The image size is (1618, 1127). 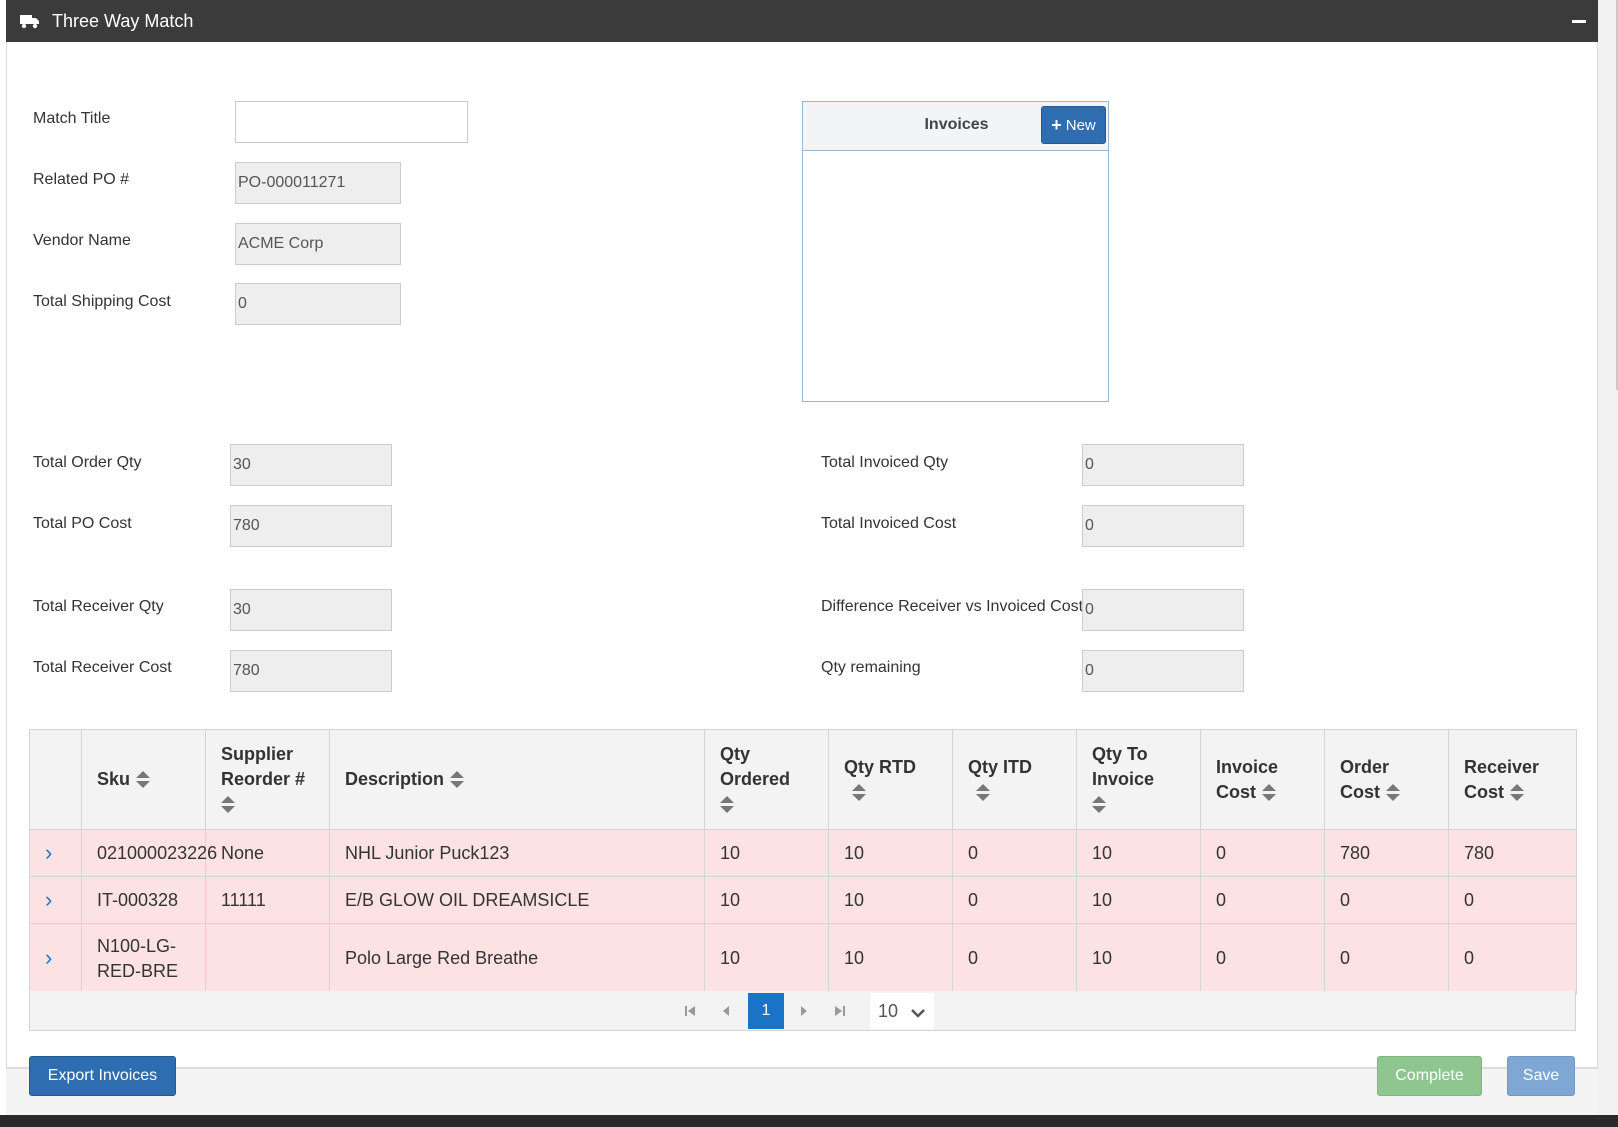 I want to click on last-page-icon, so click(x=840, y=1011).